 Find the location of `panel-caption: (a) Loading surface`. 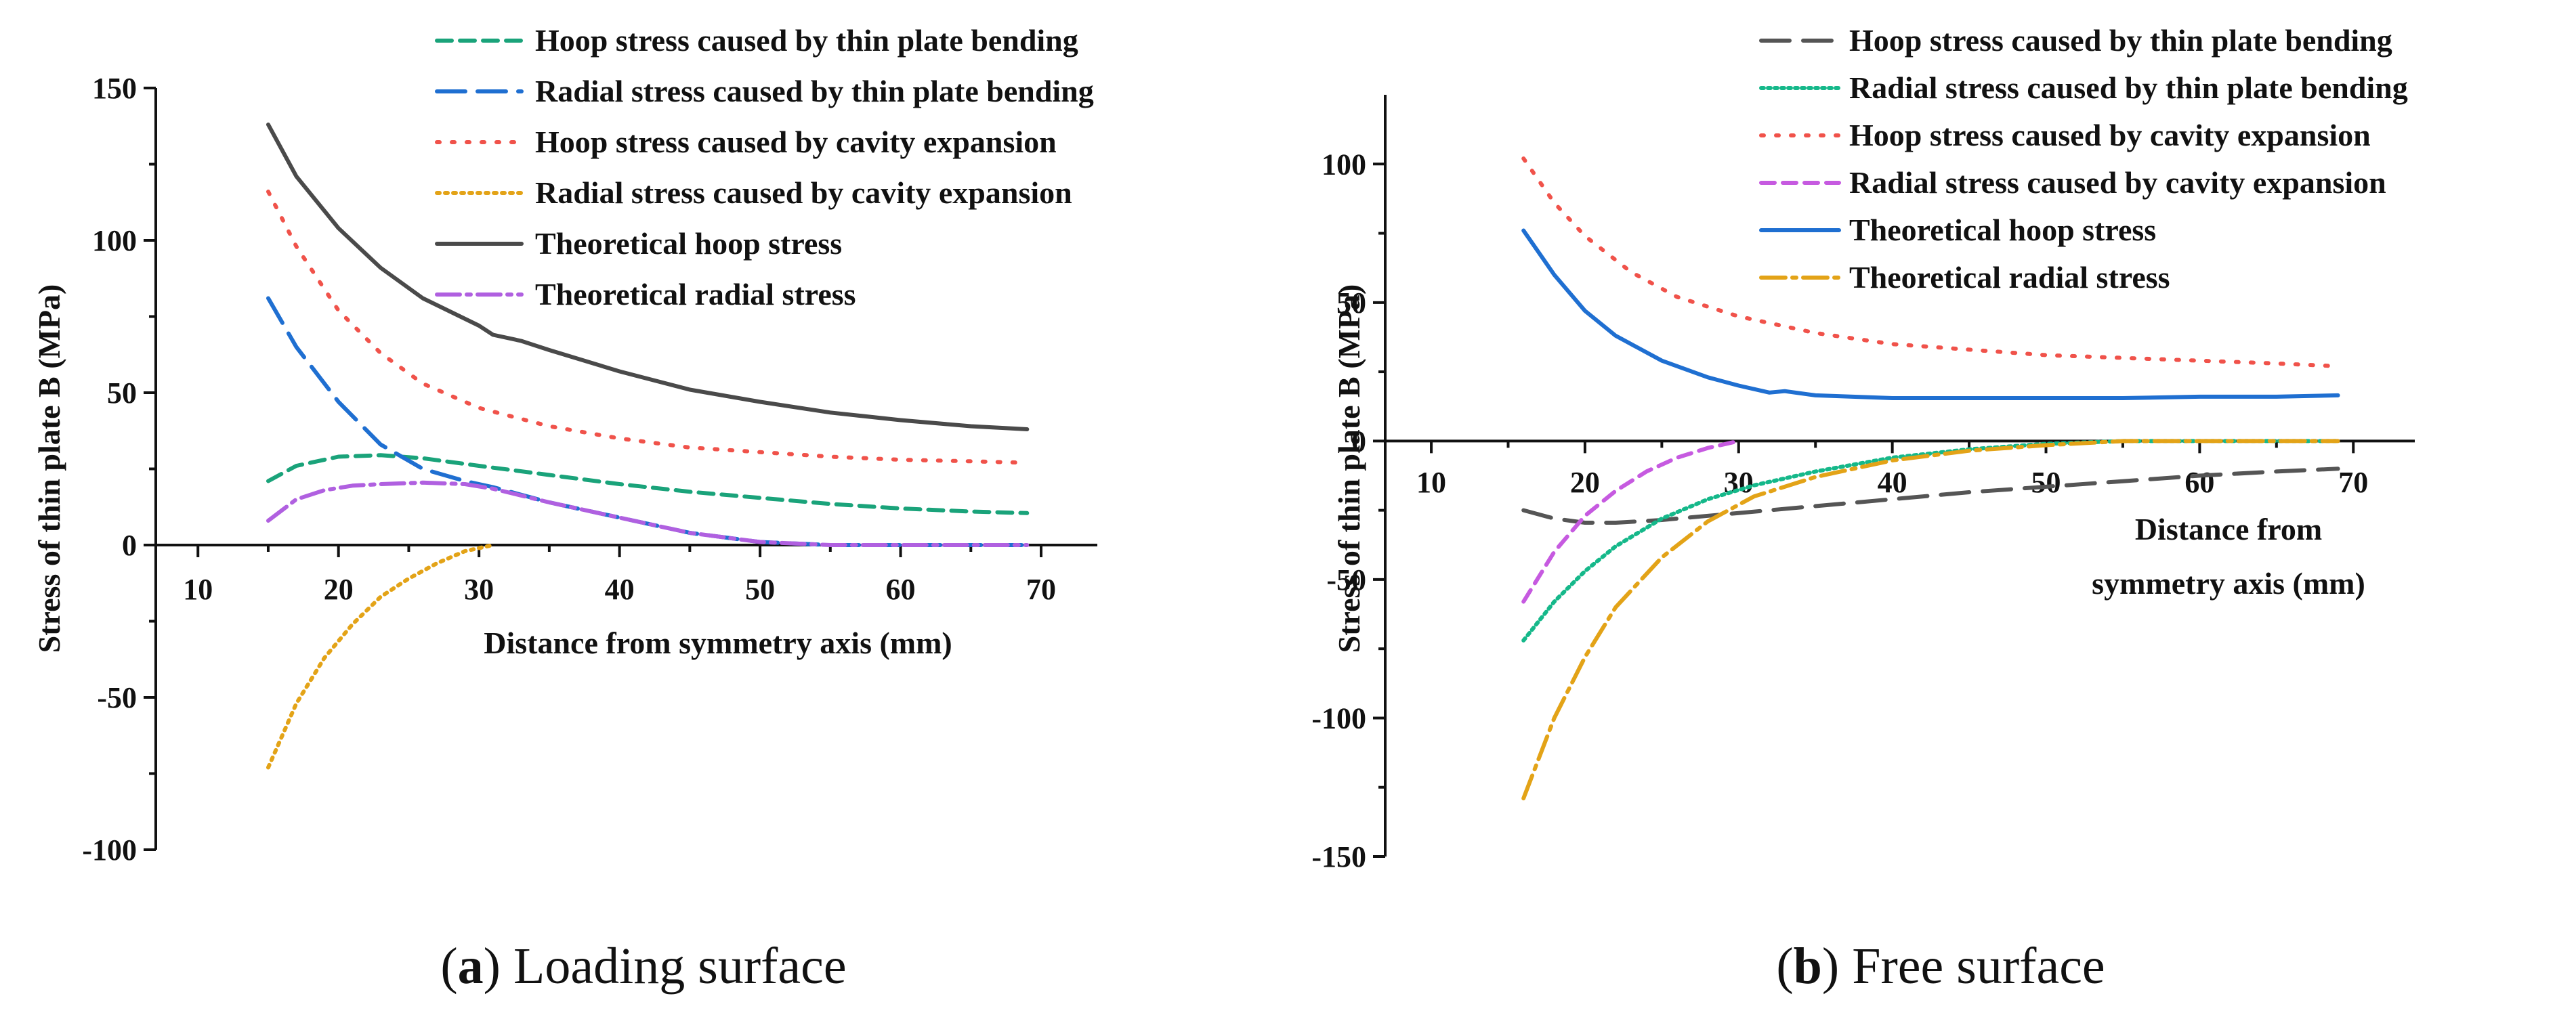

panel-caption: (a) Loading surface is located at coordinates (643, 966).